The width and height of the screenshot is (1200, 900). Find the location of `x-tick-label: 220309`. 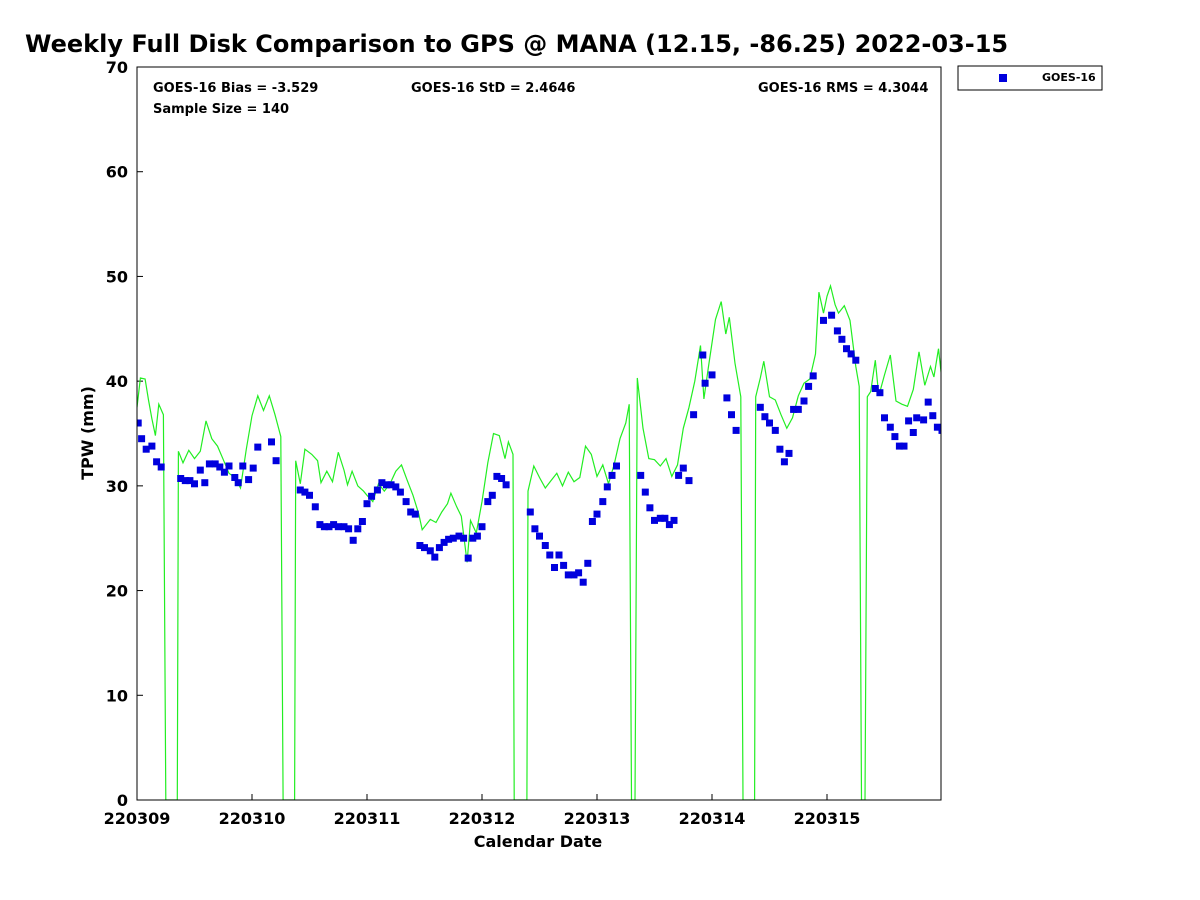

x-tick-label: 220309 is located at coordinates (137, 818).